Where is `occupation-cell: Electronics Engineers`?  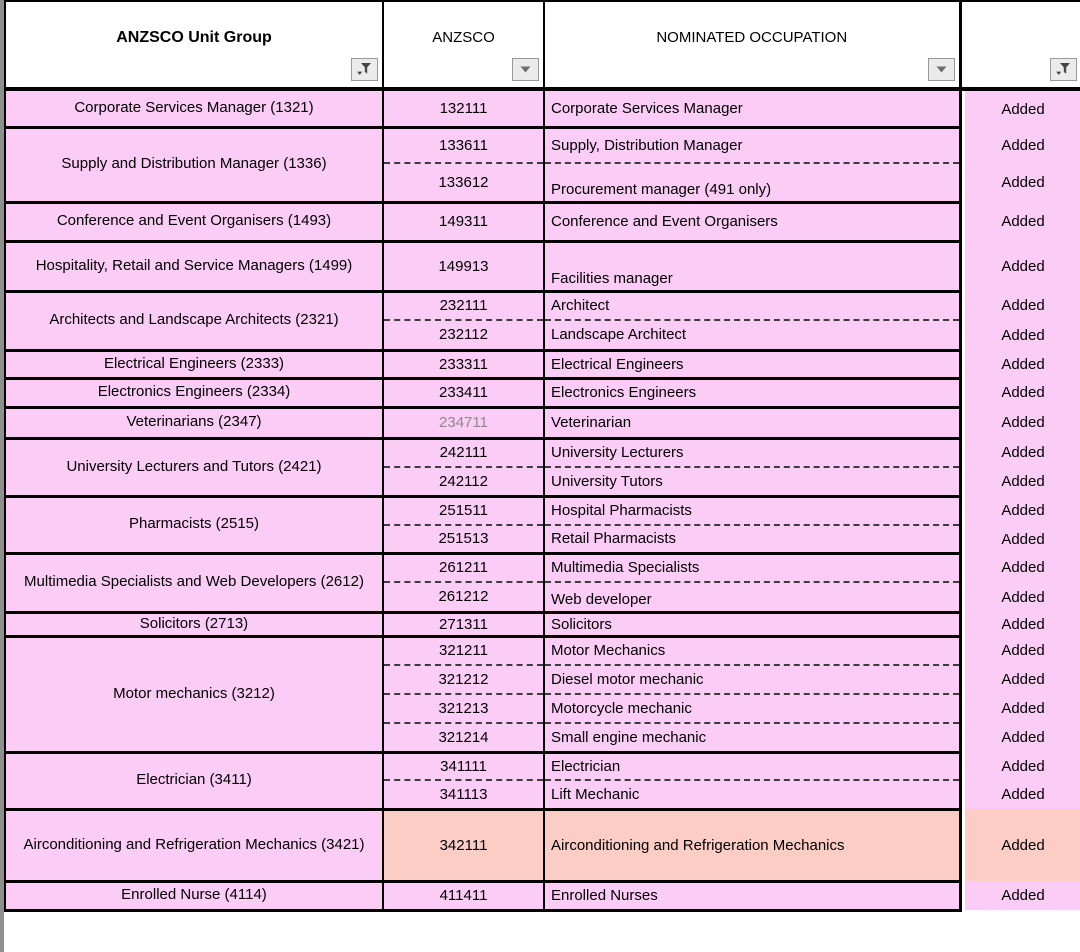 occupation-cell: Electronics Engineers is located at coordinates (753, 393).